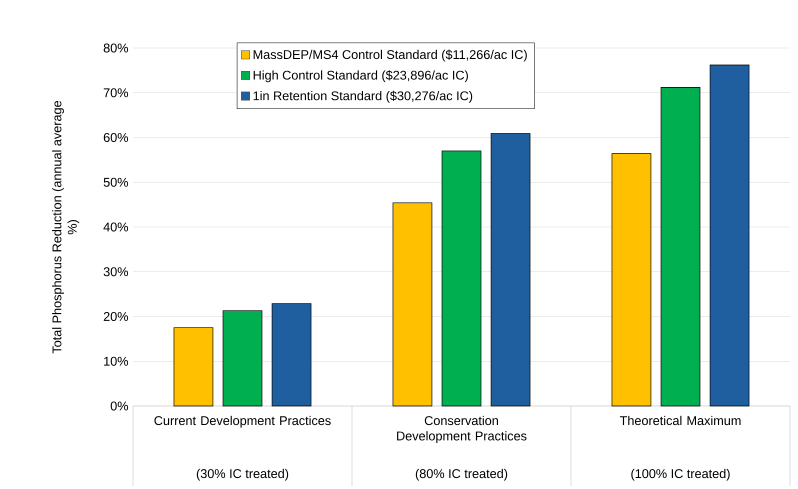  I want to click on y-tick-label: 20%, so click(116, 316).